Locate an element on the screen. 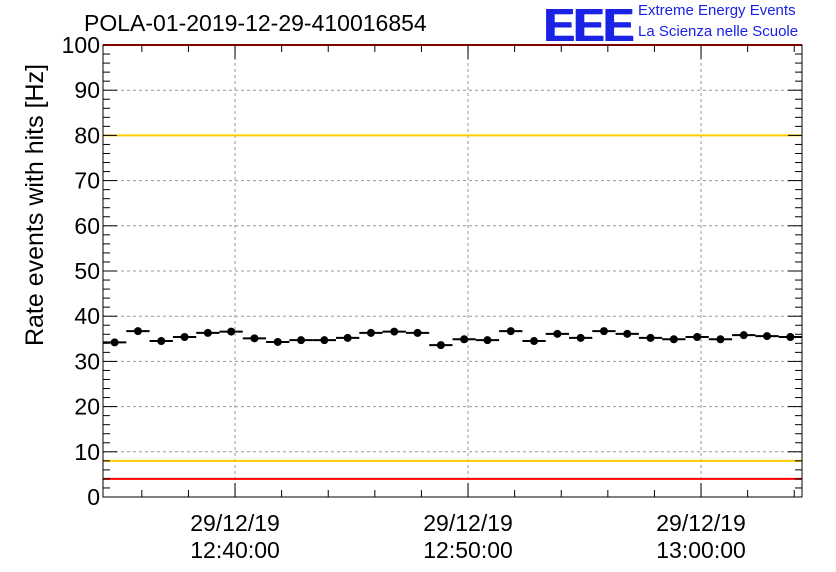  y-tick-label: 100 is located at coordinates (81, 45).